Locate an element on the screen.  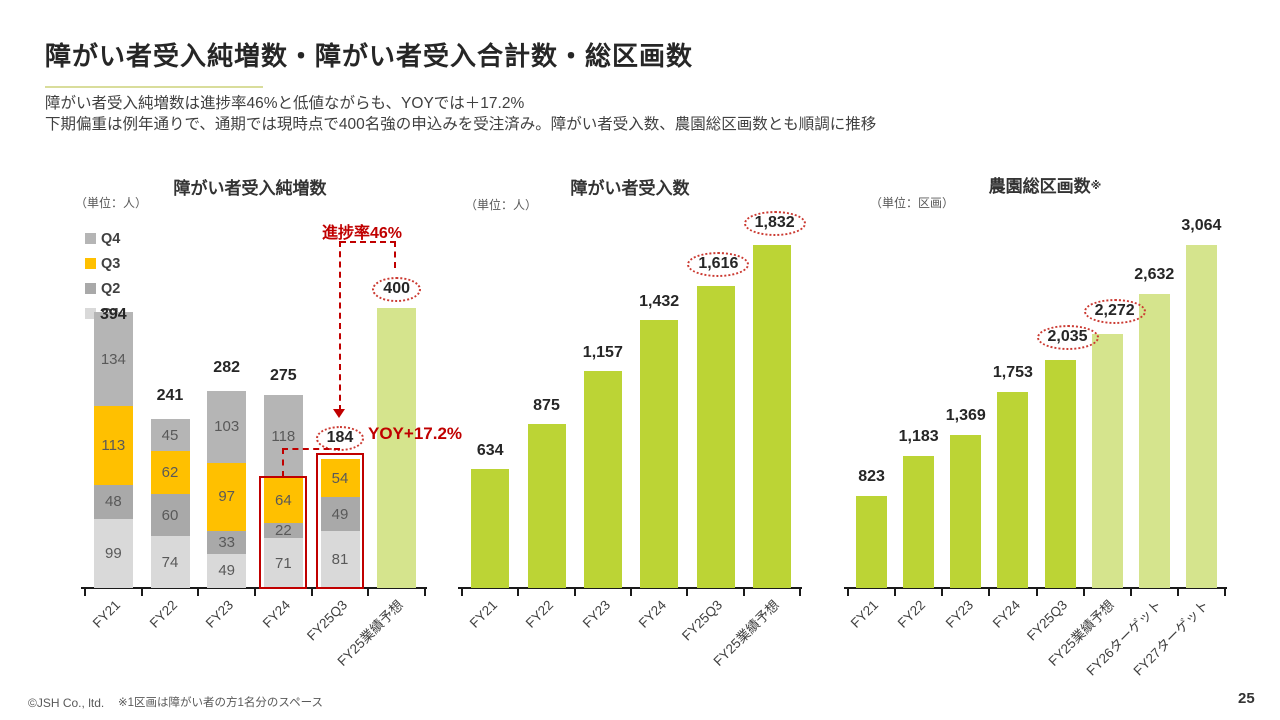
value-text-FY25Q3: 184 is located at coordinates (340, 439).